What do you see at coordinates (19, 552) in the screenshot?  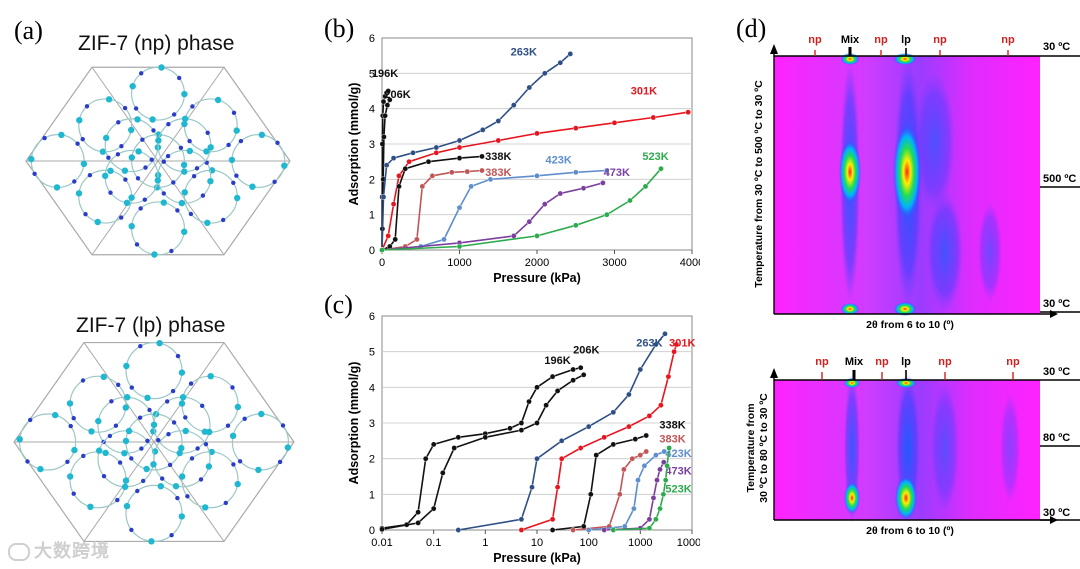 I see `watermark-icon` at bounding box center [19, 552].